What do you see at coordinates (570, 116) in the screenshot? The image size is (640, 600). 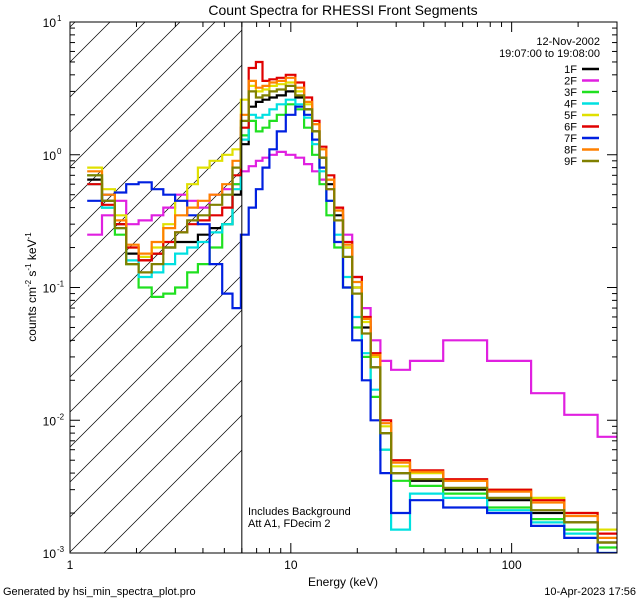 I see `legend-label-5F: 5F` at bounding box center [570, 116].